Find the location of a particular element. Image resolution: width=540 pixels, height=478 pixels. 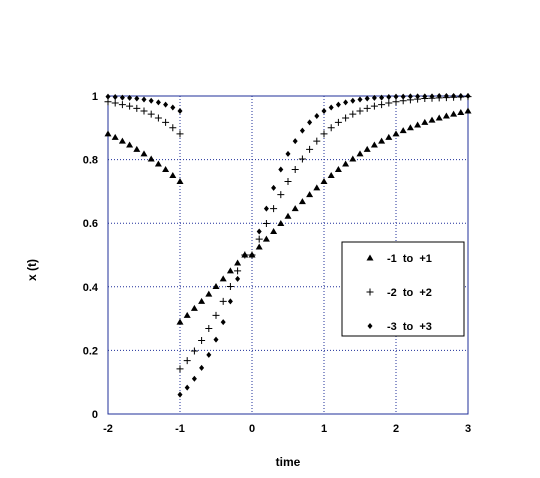

y-tick-label: 0.2 is located at coordinates (90, 351).